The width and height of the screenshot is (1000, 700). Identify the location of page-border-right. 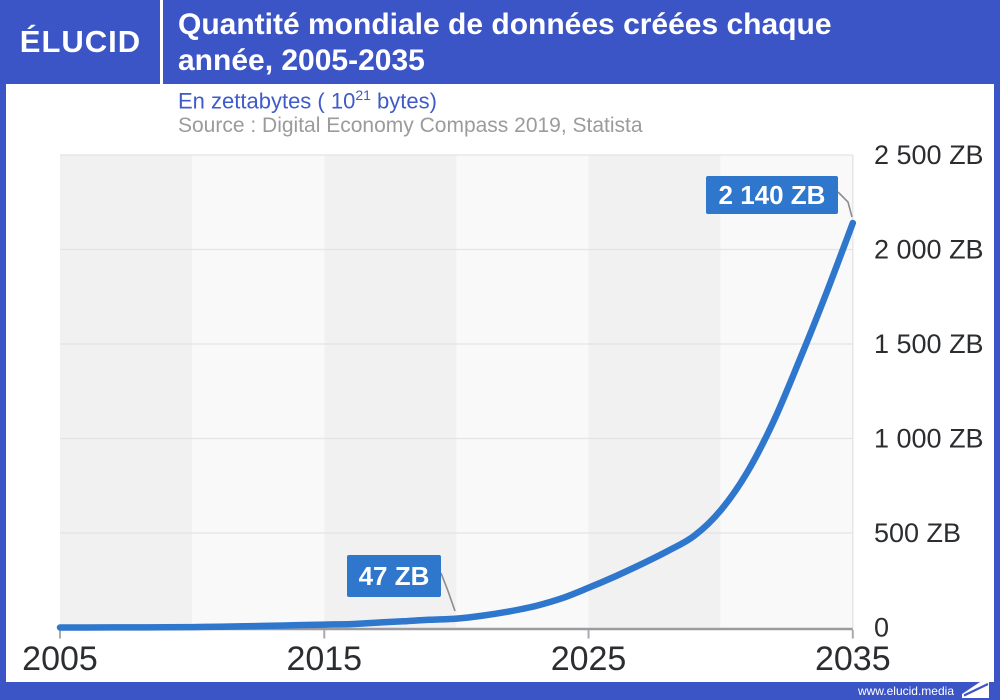
(997, 350).